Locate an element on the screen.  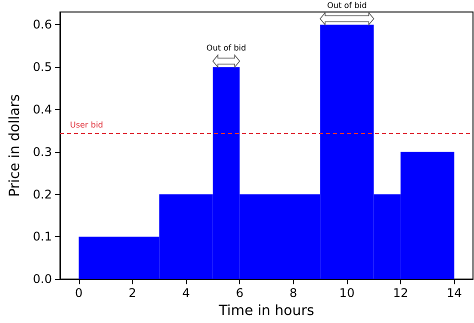
y-tick-label: 0.5 is located at coordinates (42, 67).